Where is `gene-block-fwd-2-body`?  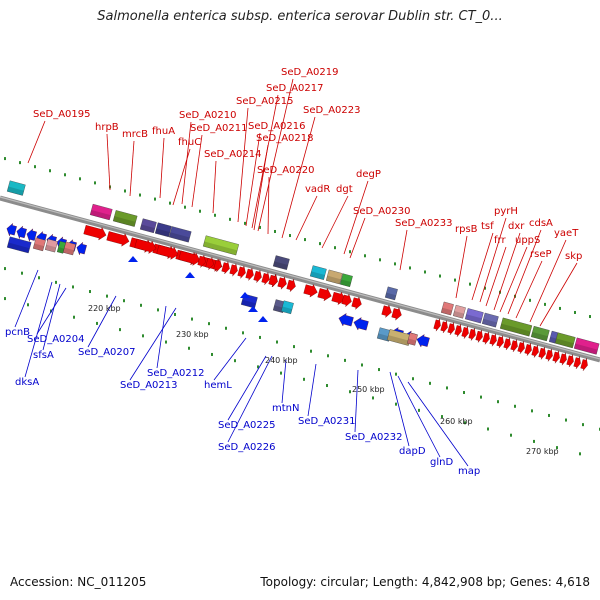
gene-block-fwd-2-body is located at coordinates (125, 218).